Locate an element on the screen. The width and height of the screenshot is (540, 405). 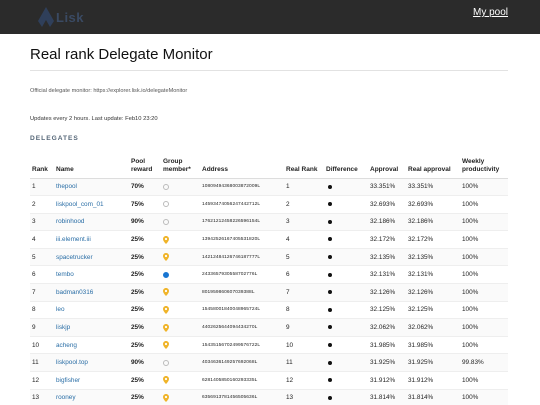
delegate-link: acheng is located at coordinates (66, 345).